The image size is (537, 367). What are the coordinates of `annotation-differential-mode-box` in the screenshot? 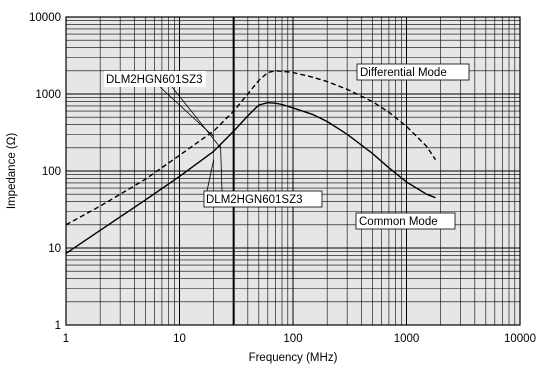 It's located at (413, 72).